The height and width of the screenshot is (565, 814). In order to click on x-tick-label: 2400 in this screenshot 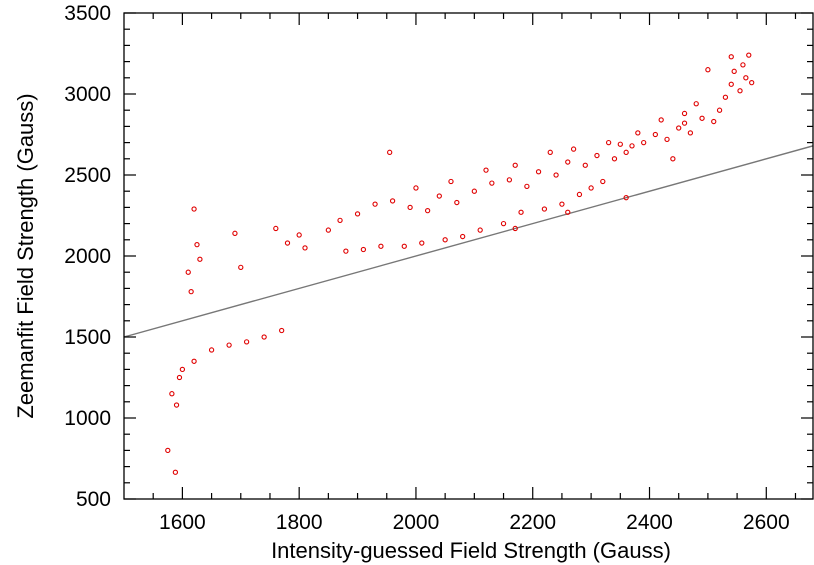, I will do `click(649, 522)`.